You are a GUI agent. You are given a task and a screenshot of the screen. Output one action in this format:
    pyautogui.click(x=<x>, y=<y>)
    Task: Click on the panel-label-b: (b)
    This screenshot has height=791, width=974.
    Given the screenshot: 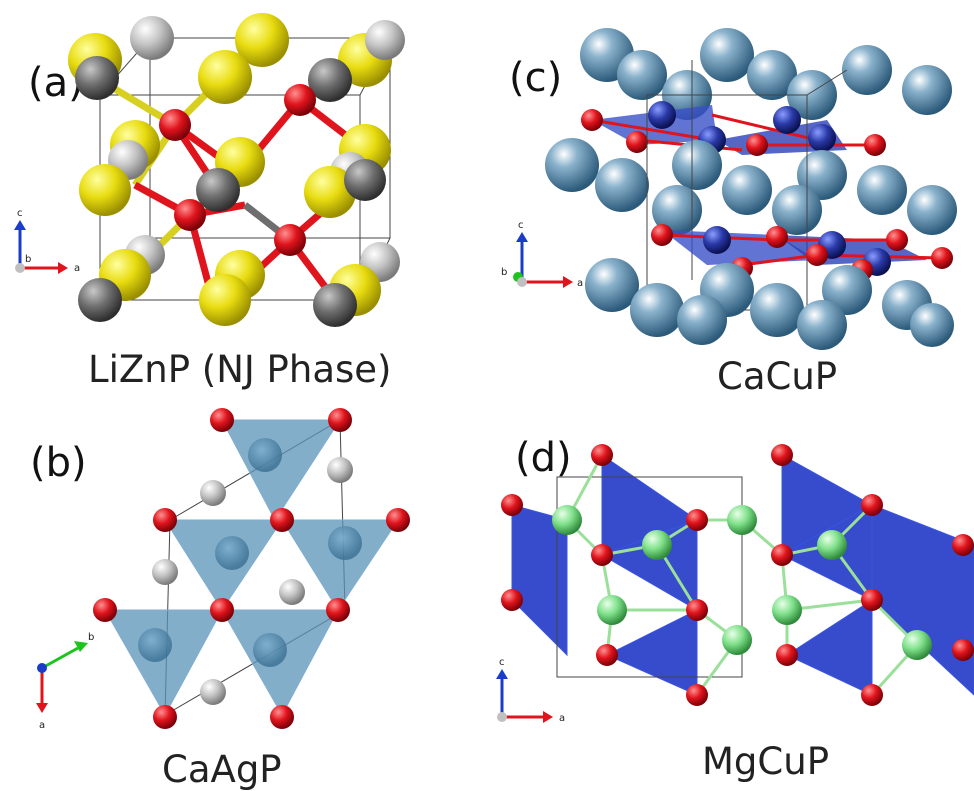 What is the action you would take?
    pyautogui.click(x=58, y=463)
    